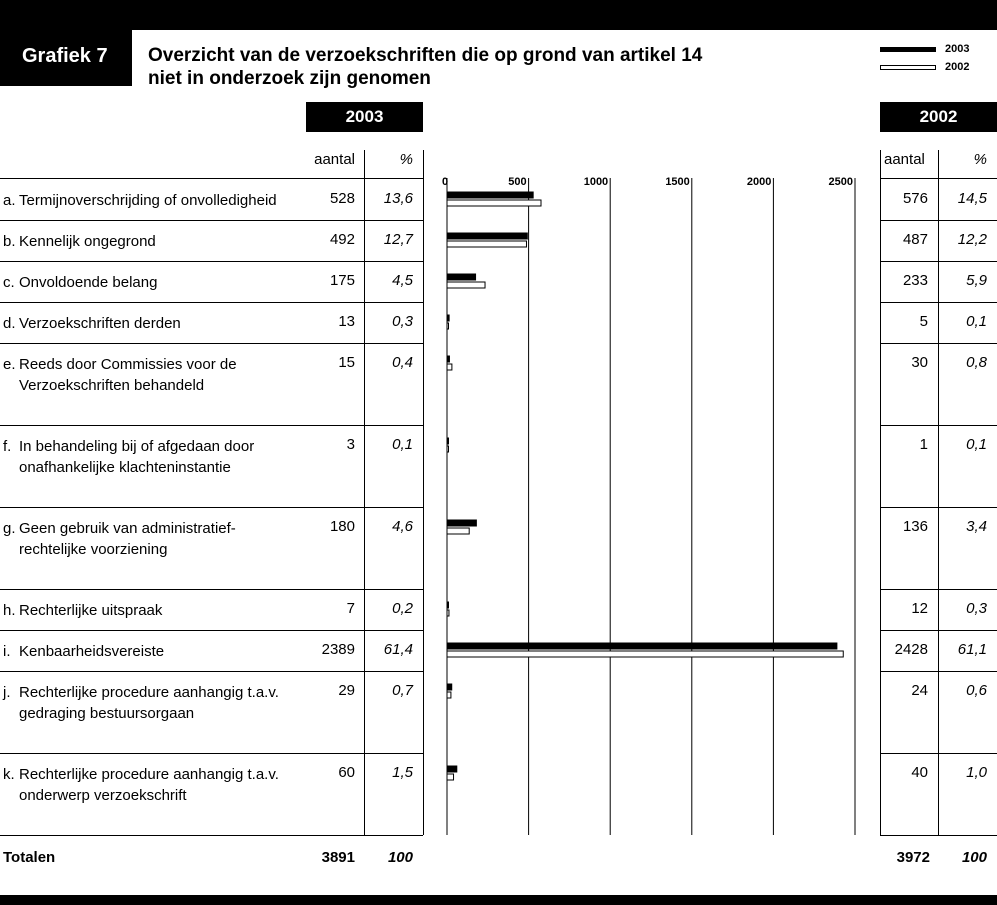 The width and height of the screenshot is (997, 905). Describe the element at coordinates (938, 835) in the screenshot. I see `totals-rule-right` at that location.